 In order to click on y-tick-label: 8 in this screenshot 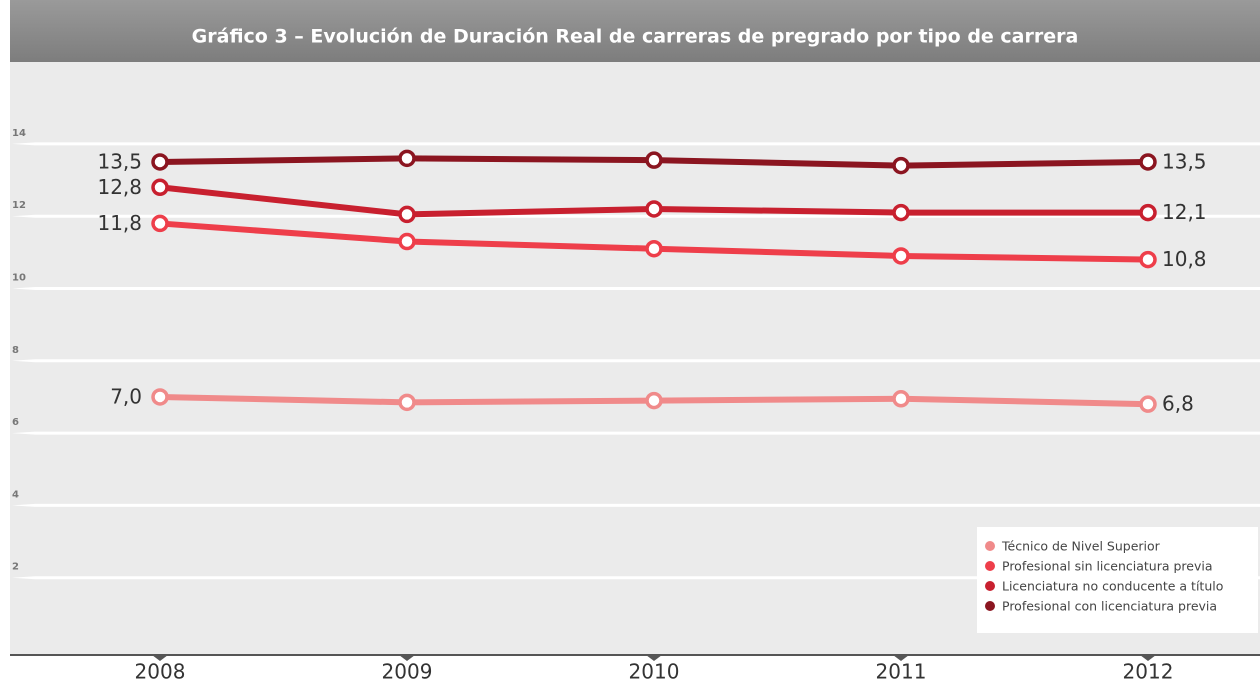, I will do `click(15, 350)`.